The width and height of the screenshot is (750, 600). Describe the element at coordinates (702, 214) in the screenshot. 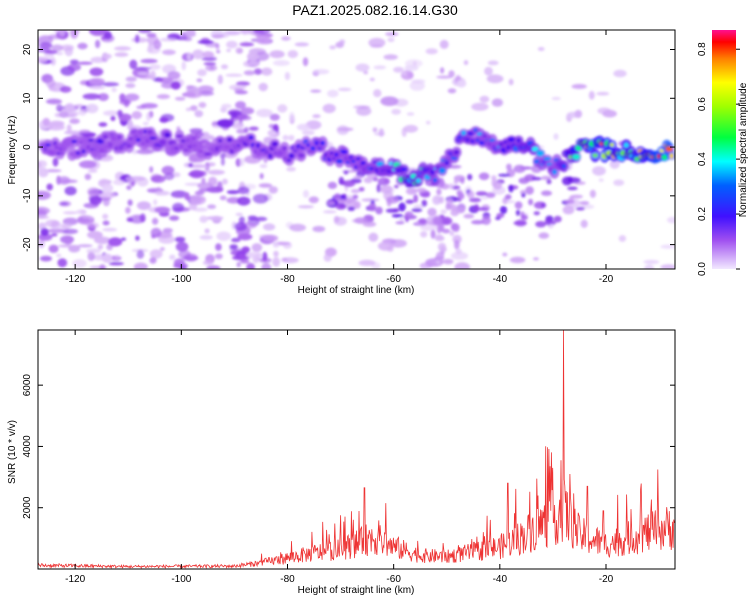

I see `colorbar-tick-label: 0.2` at that location.